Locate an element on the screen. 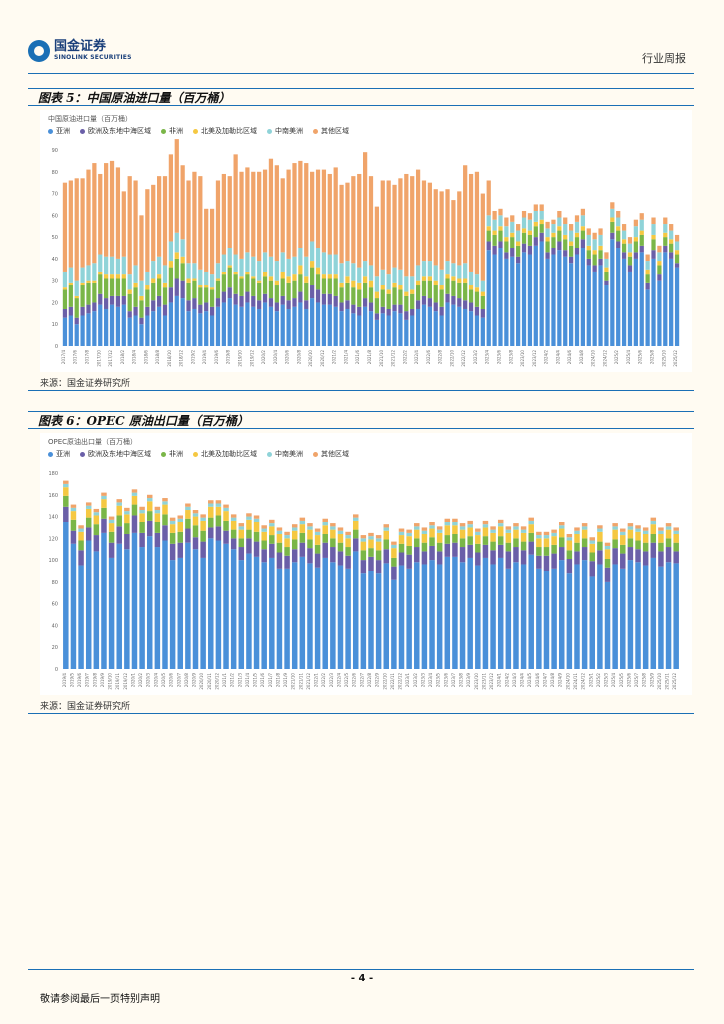 This screenshot has width=724, height=1024. y-tick-label: 120 is located at coordinates (53, 539).